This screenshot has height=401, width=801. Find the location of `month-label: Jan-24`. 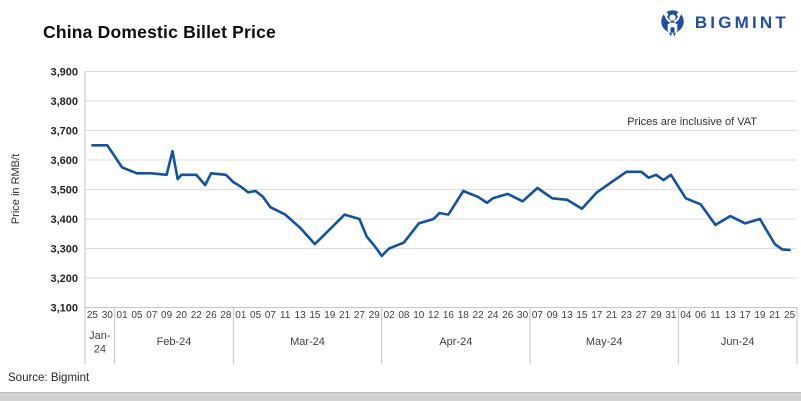

month-label: Jan-24 is located at coordinates (100, 343).